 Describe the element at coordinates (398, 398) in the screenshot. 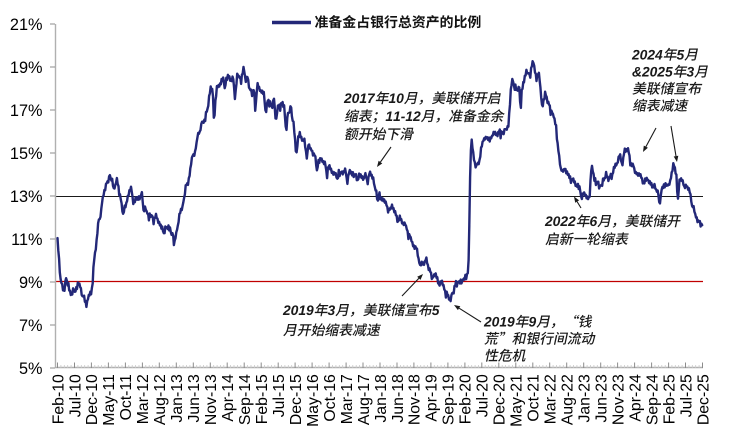

I see `svg-text: Jun-18` at that location.